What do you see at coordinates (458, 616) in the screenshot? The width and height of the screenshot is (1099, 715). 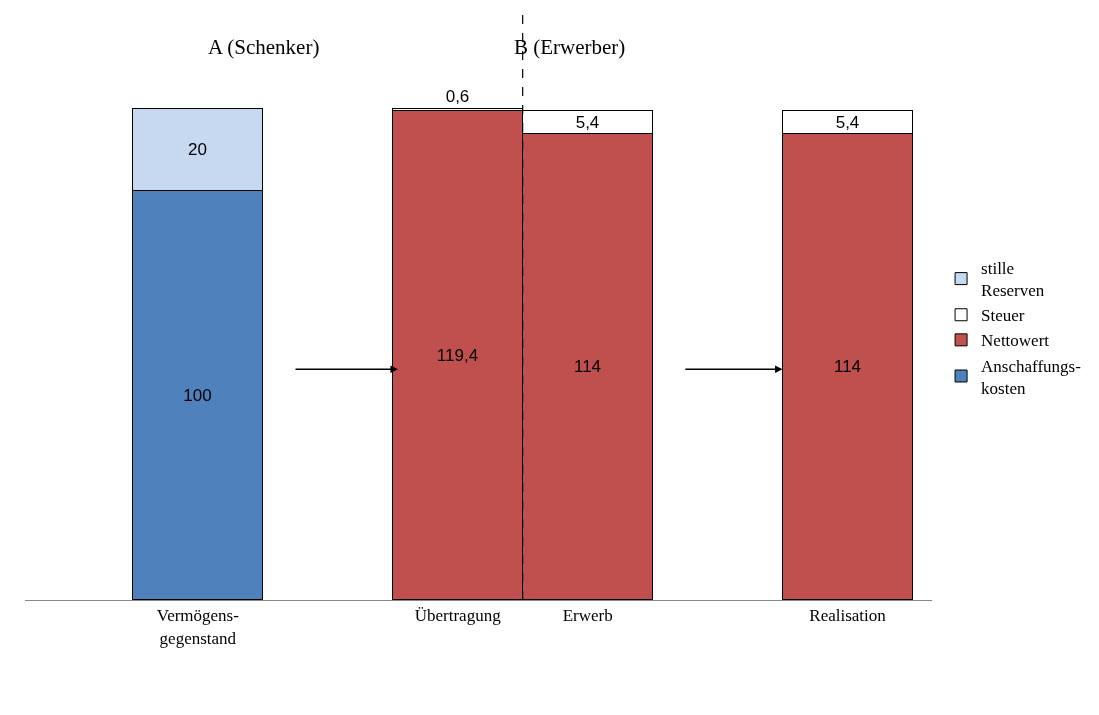 I see `x-tick-label: Übertragung` at bounding box center [458, 616].